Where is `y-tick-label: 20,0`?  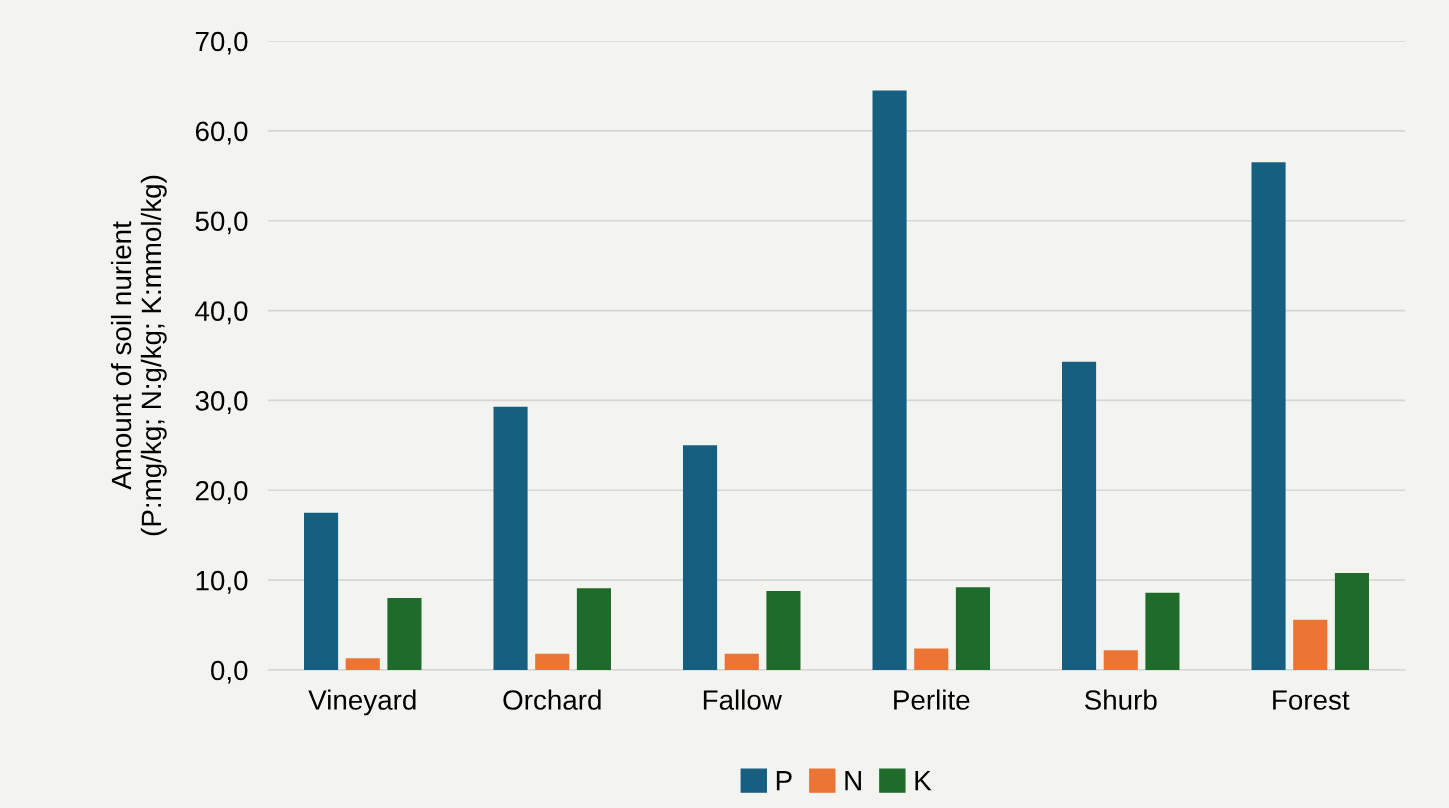
y-tick-label: 20,0 is located at coordinates (221, 492).